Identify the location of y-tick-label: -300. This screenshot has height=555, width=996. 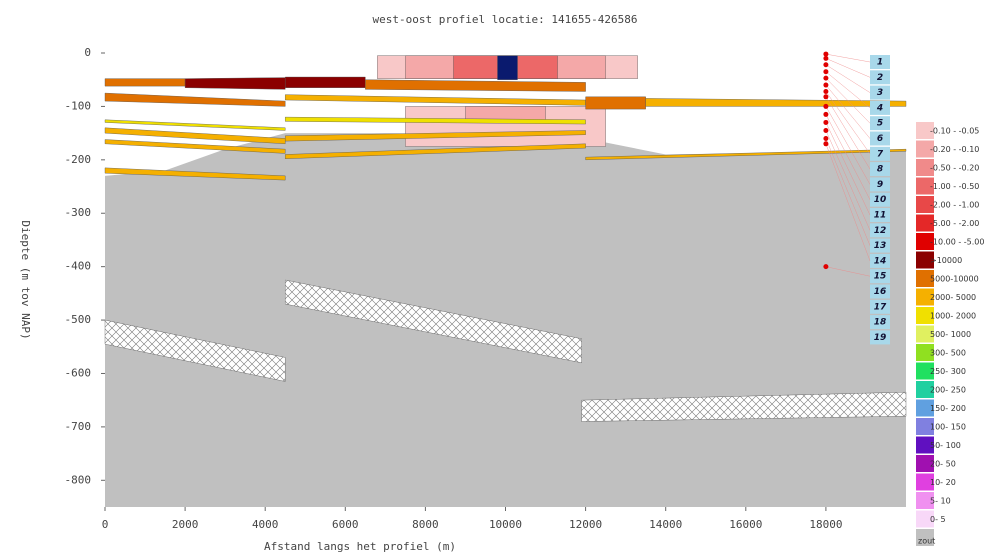
(78, 212).